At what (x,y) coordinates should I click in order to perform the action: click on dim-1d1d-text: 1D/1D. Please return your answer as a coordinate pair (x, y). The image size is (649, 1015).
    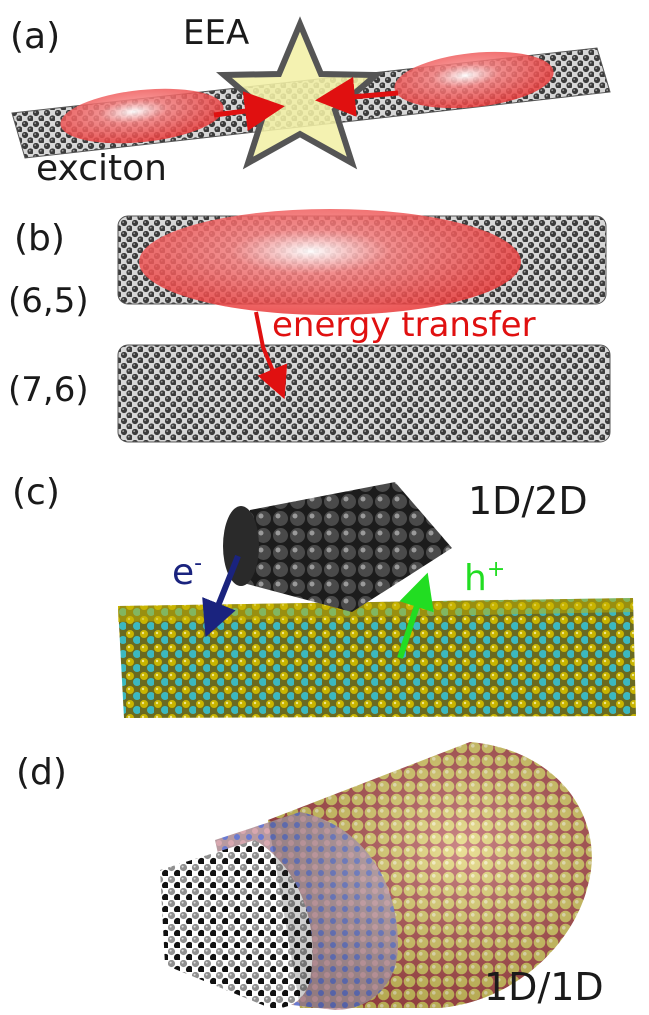
    Looking at the image, I should click on (544, 987).